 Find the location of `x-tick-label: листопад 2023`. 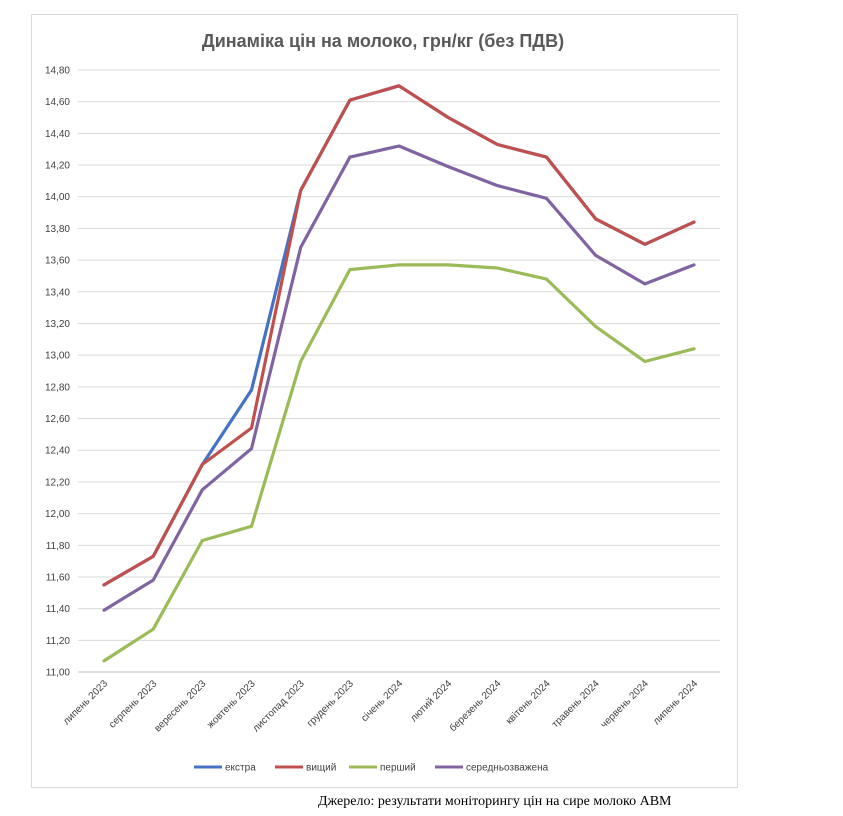

x-tick-label: листопад 2023 is located at coordinates (279, 706).